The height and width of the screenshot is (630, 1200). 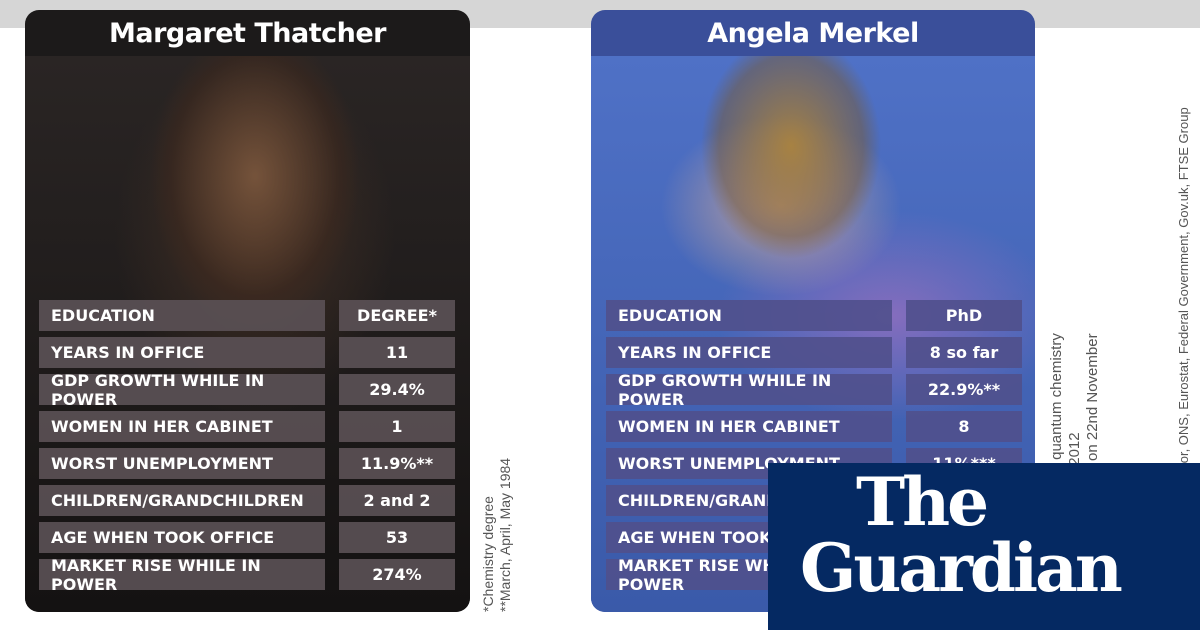 I want to click on stat-value: 274%, so click(x=397, y=574).